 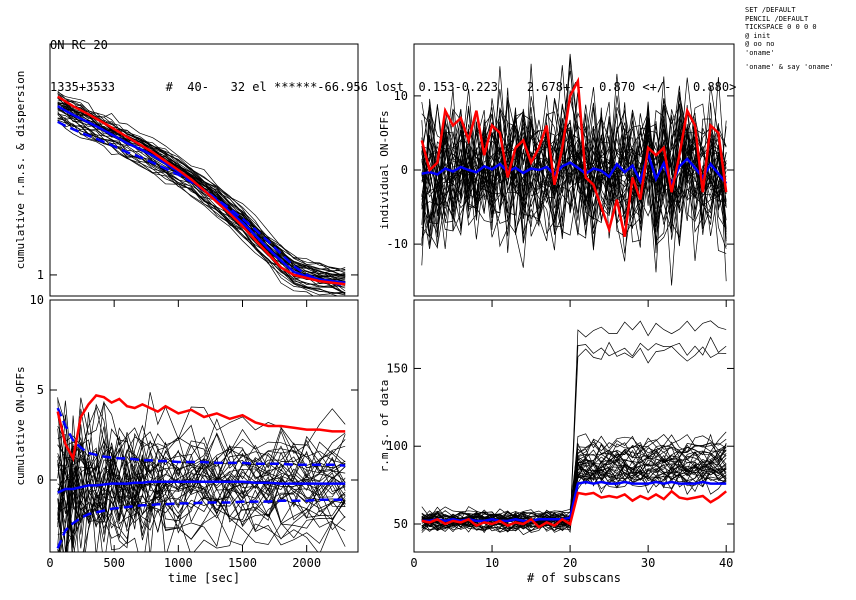 I want to click on x-tick-label: 40, so click(x=726, y=563).